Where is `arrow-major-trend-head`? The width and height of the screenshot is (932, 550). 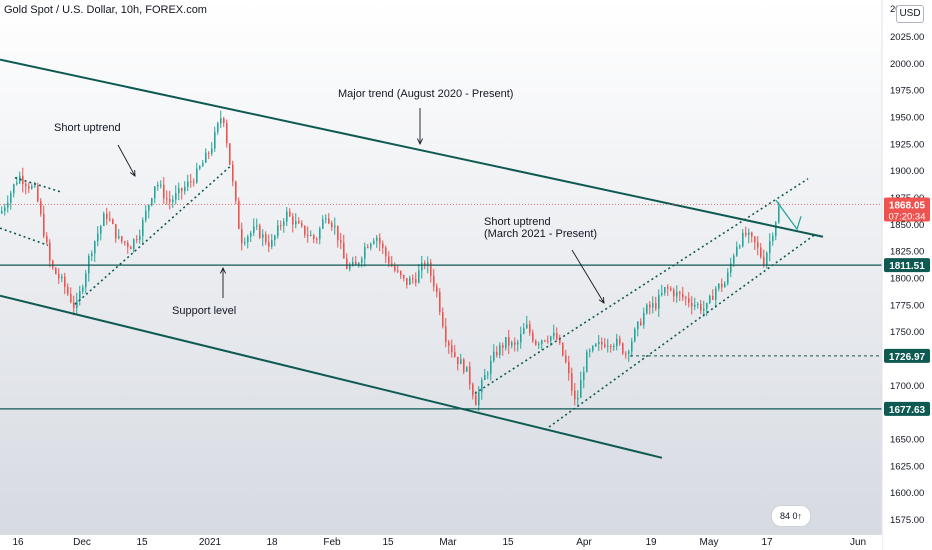
arrow-major-trend-head is located at coordinates (420, 142).